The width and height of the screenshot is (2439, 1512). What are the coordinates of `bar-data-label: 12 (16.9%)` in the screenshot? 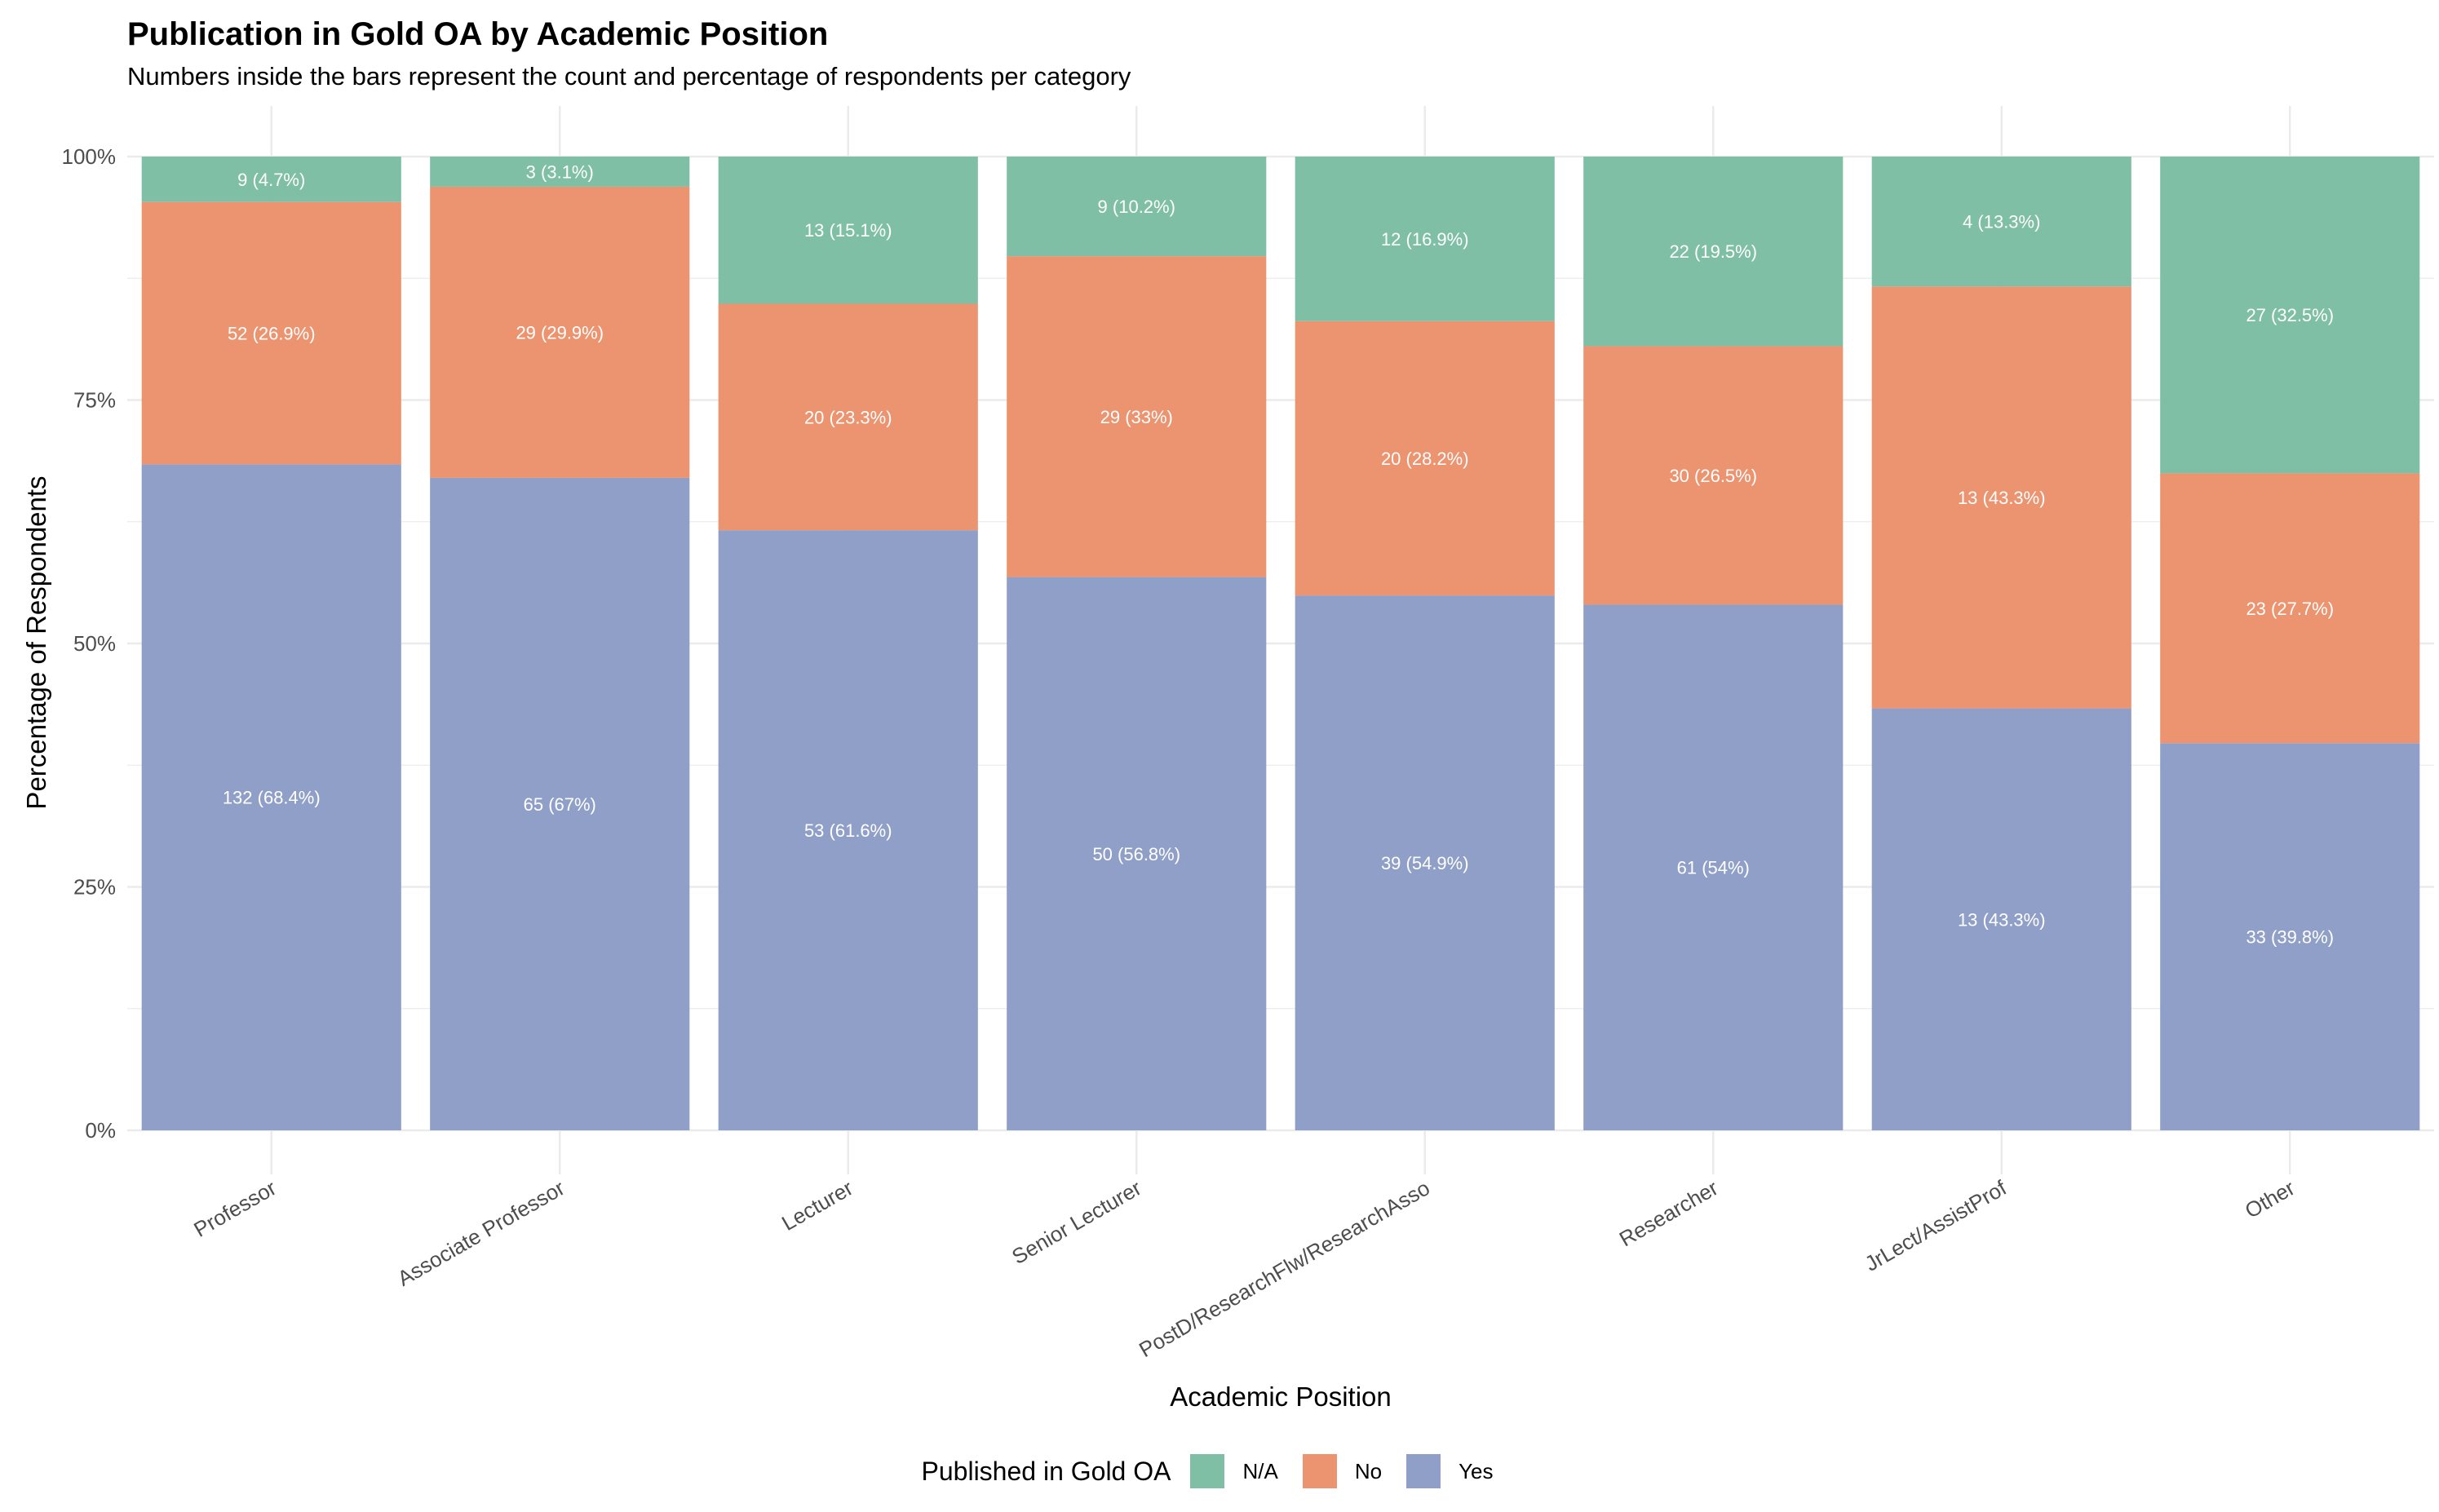 It's located at (1425, 240).